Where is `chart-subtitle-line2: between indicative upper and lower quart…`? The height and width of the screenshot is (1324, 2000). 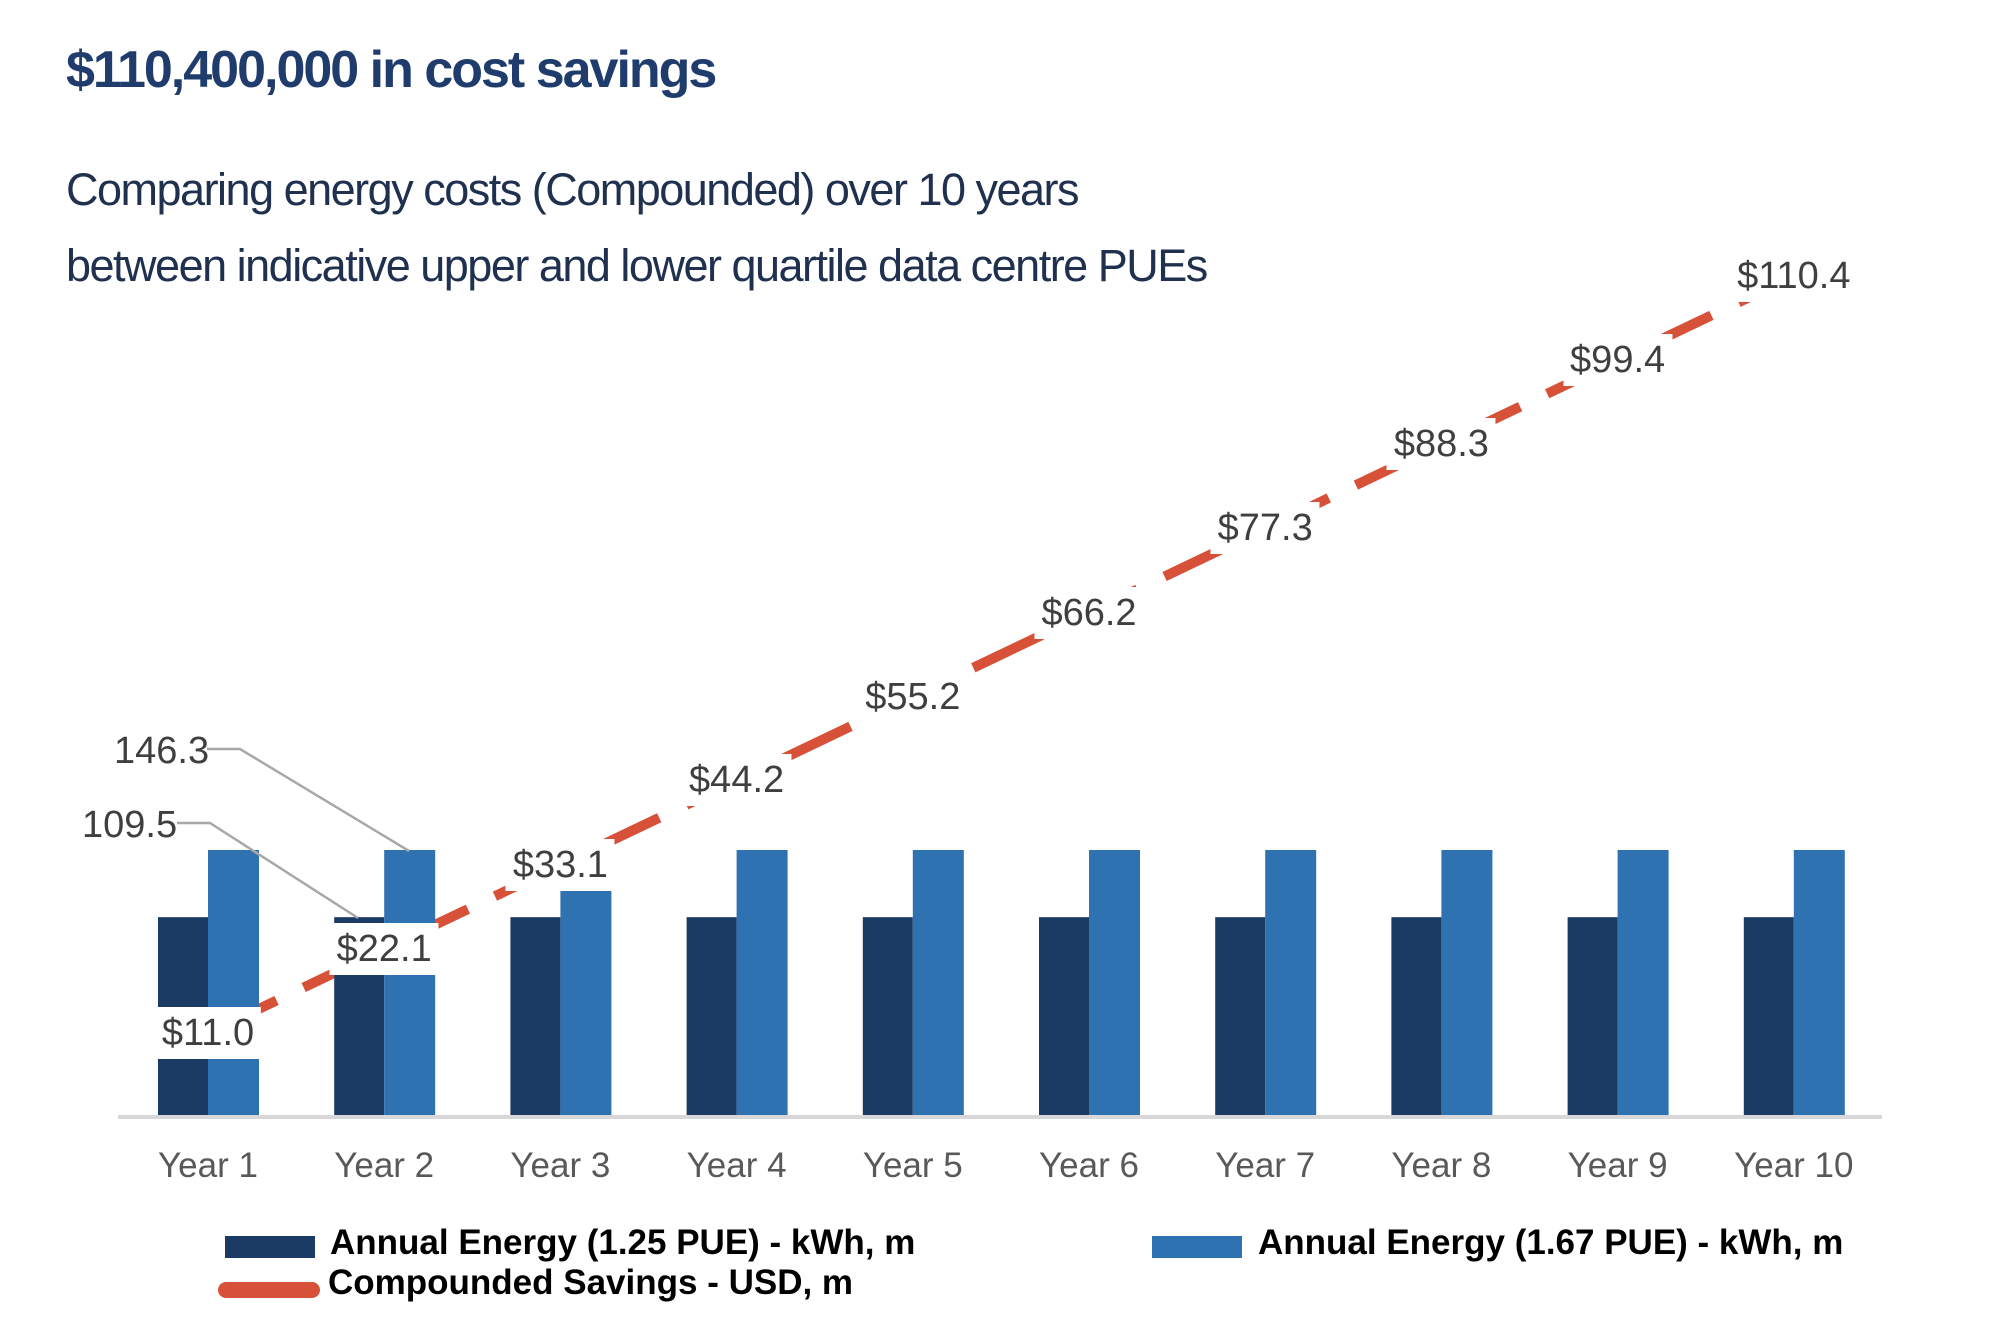 chart-subtitle-line2: between indicative upper and lower quart… is located at coordinates (637, 265).